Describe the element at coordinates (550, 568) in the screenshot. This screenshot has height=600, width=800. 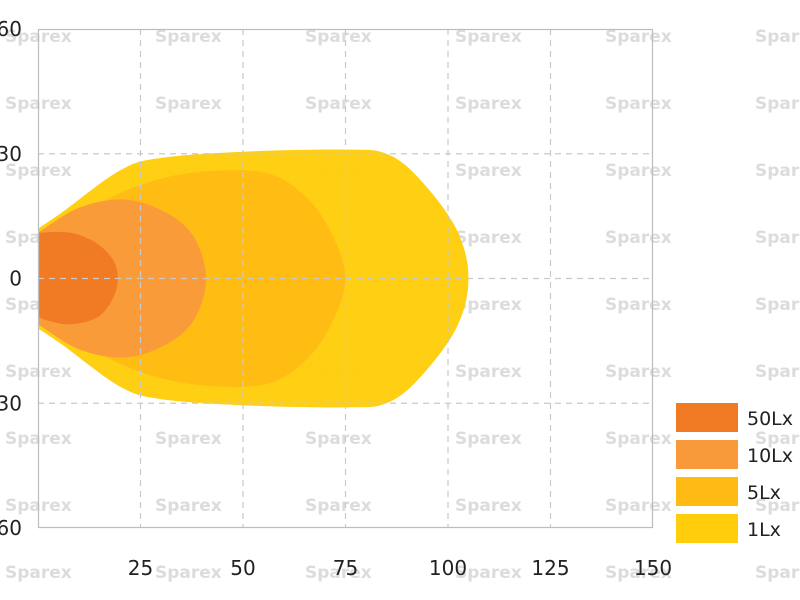
I see `x-tick-label: 125` at that location.